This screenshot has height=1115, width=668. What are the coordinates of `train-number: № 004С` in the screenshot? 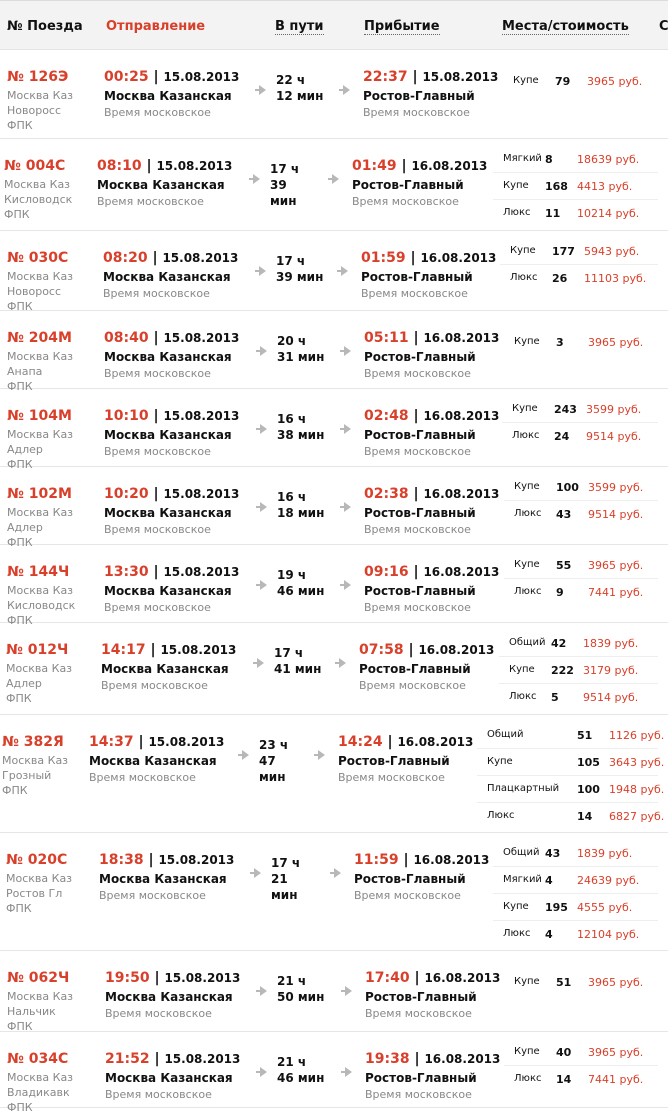 It's located at (35, 166).